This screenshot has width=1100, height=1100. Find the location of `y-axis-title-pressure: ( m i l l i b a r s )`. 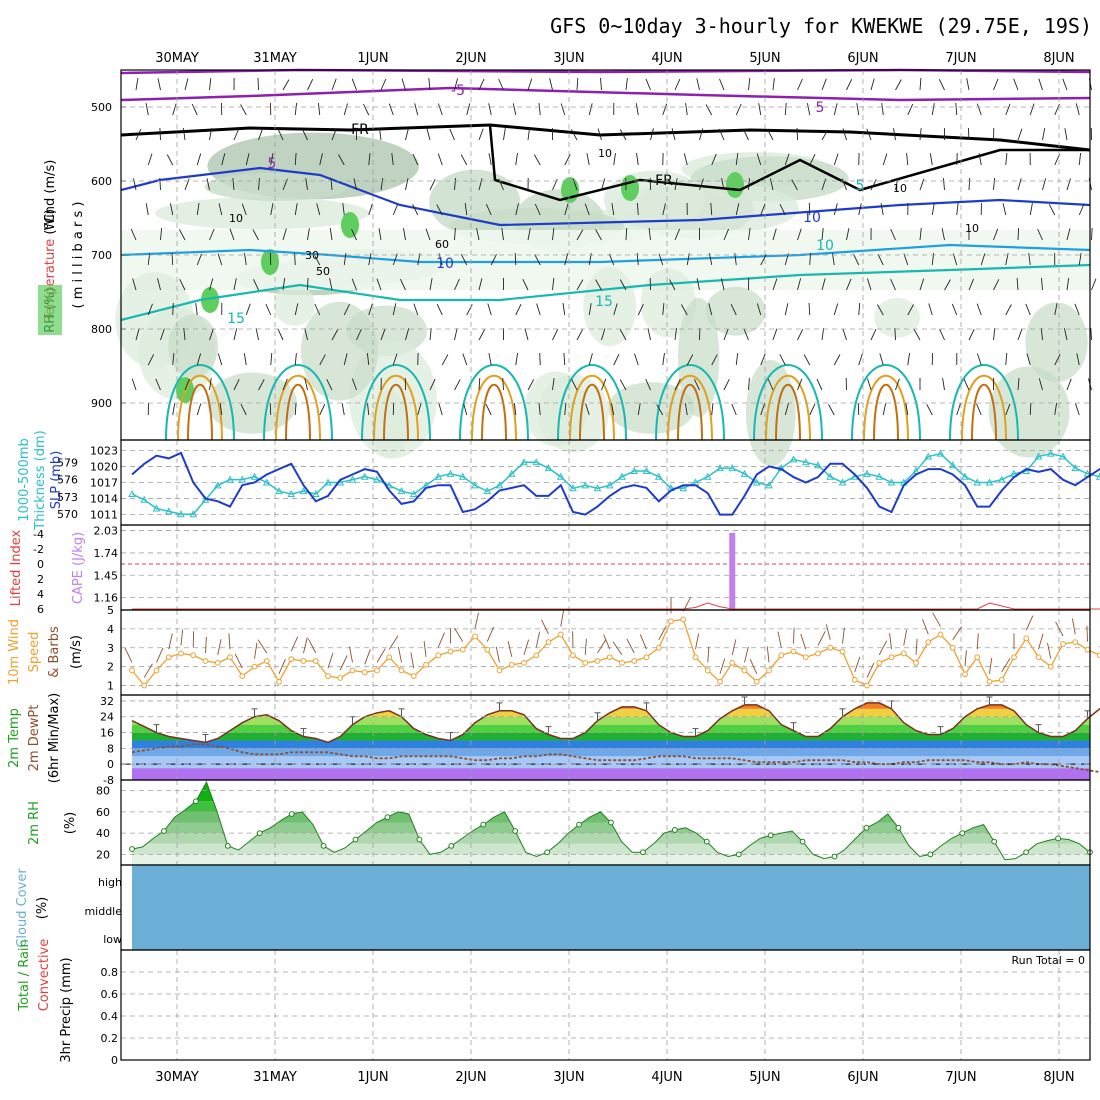

y-axis-title-pressure: ( m i l l i b a r s ) is located at coordinates (78, 255).